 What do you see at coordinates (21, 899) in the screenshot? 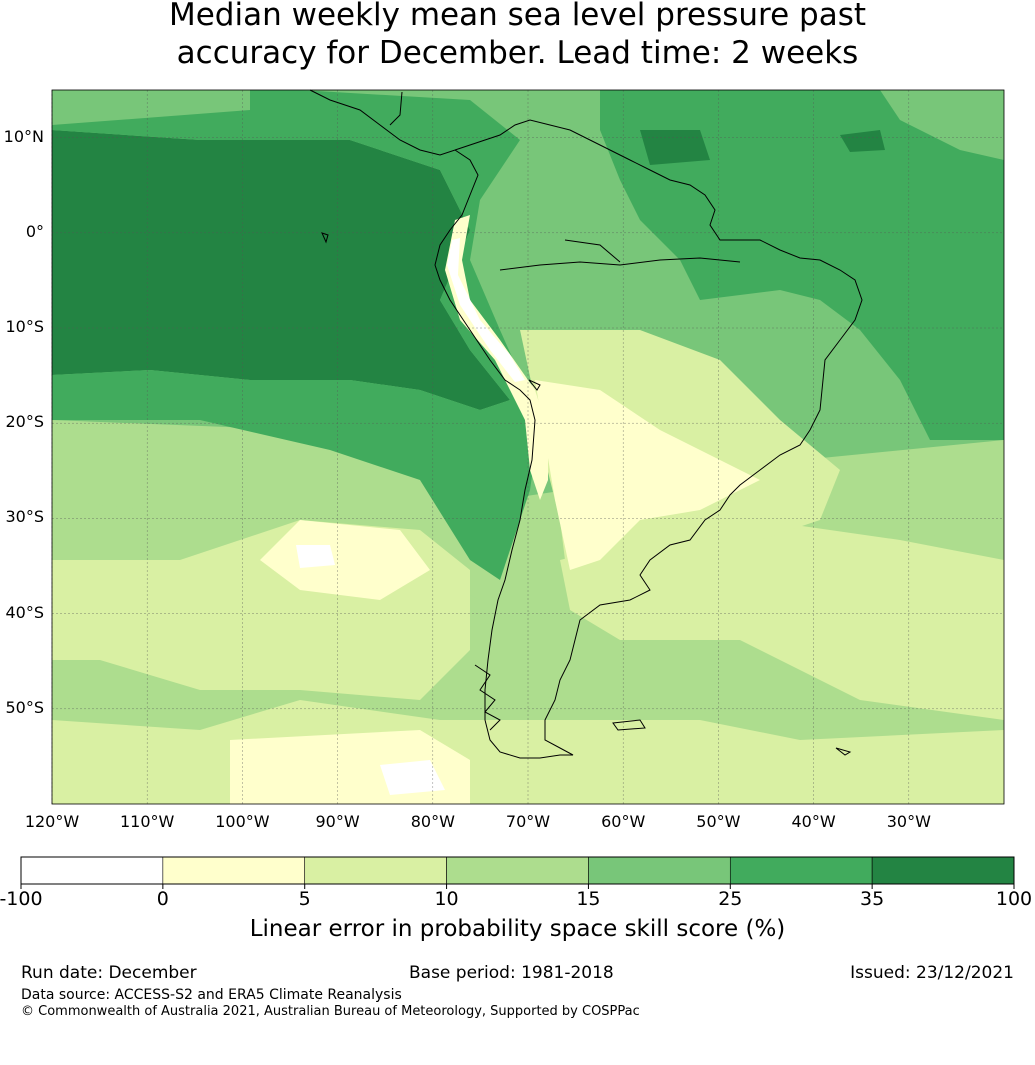
I see `colorbar-tick-label: -100` at bounding box center [21, 899].